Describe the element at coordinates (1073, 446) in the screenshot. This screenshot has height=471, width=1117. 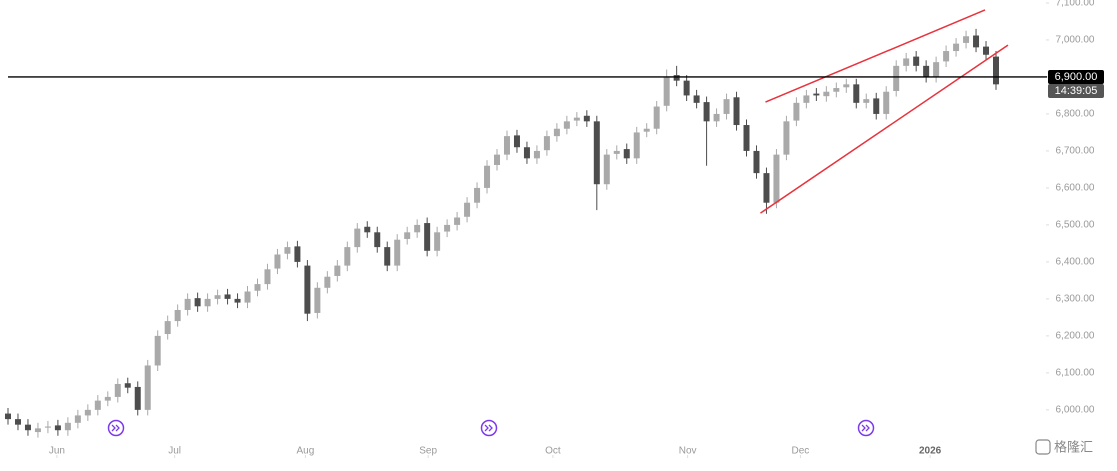
I see `watermark: 格隆汇` at that location.